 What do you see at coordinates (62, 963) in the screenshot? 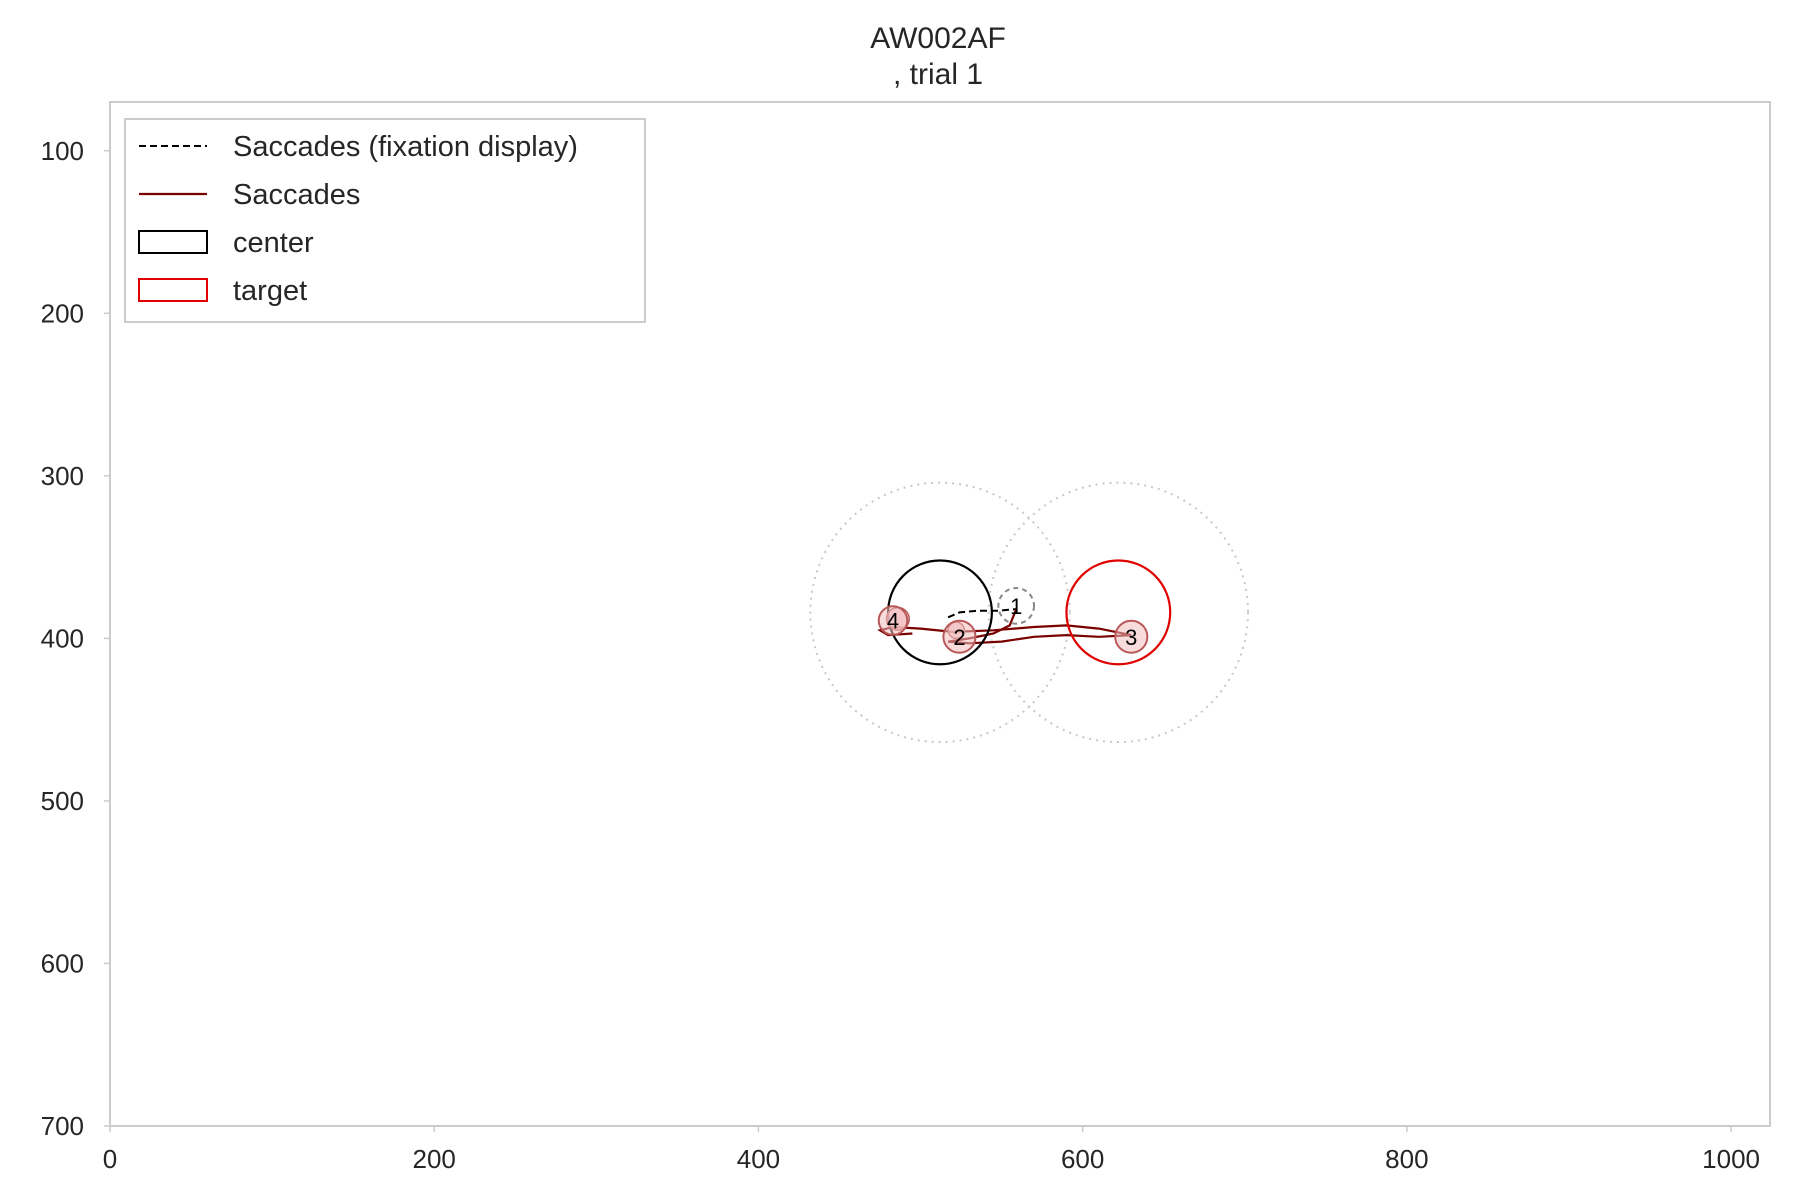
I see `y-tick-label-600: 600` at bounding box center [62, 963].